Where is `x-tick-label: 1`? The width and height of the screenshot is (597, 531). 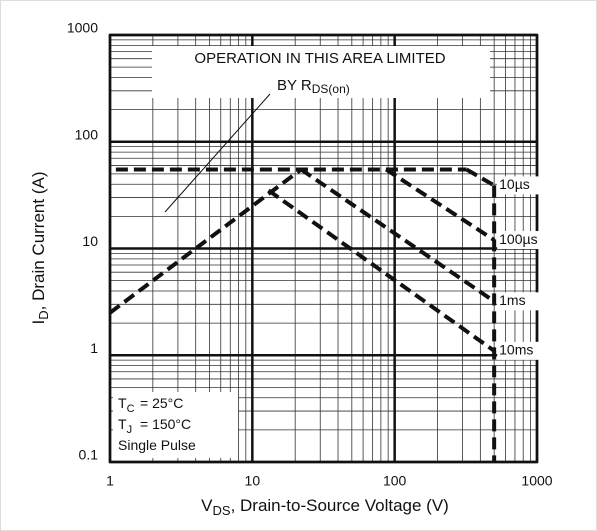 x-tick-label: 1 is located at coordinates (110, 481).